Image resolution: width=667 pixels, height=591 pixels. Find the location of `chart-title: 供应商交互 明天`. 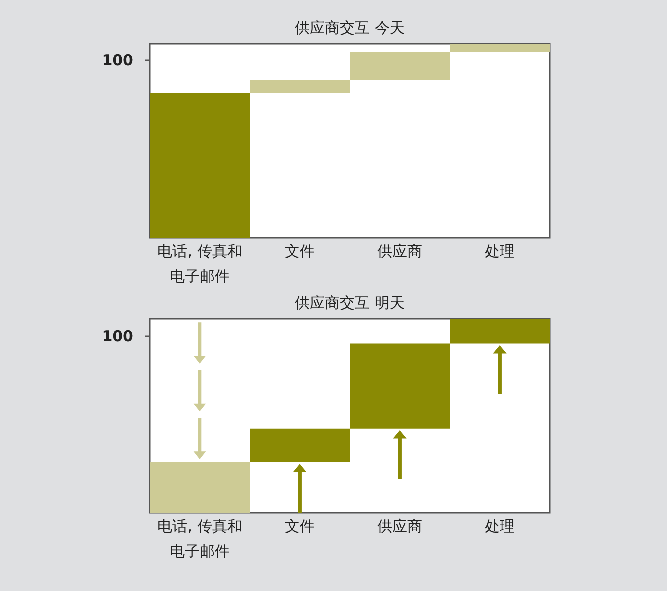

chart-title: 供应商交互 明天 is located at coordinates (350, 303).